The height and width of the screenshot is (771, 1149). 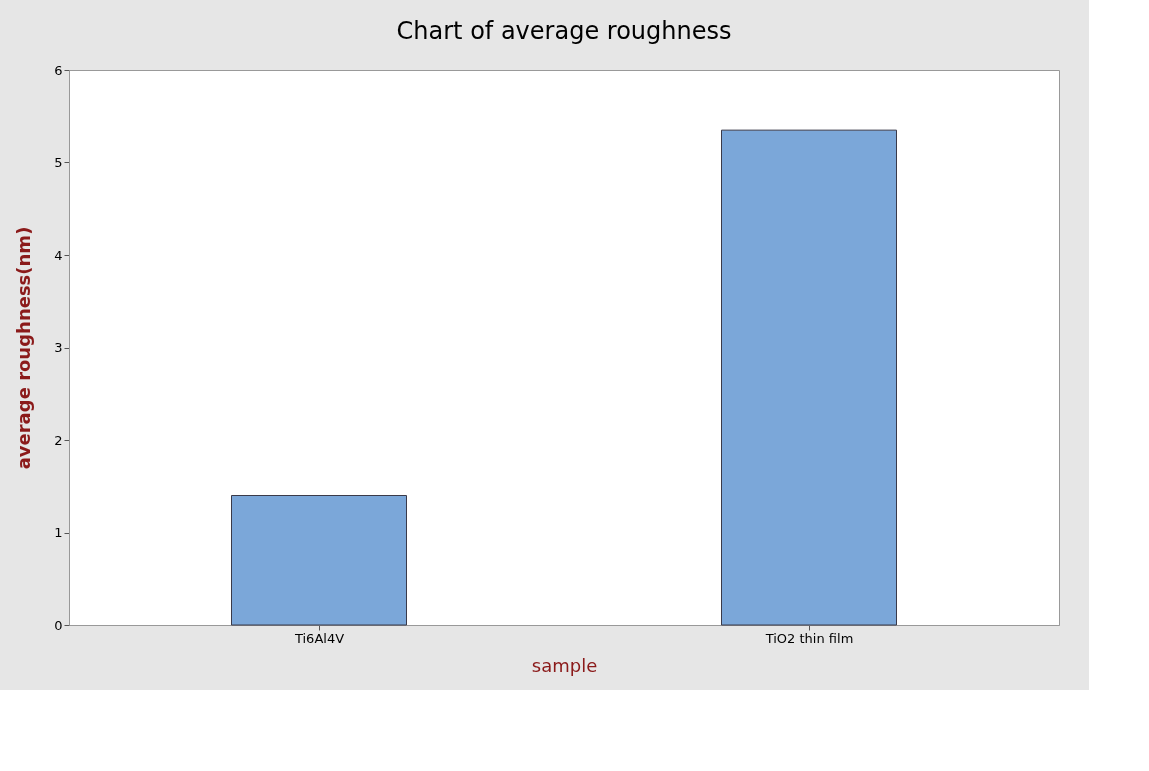 I want to click on y-tick-label: 6, so click(x=58, y=70).